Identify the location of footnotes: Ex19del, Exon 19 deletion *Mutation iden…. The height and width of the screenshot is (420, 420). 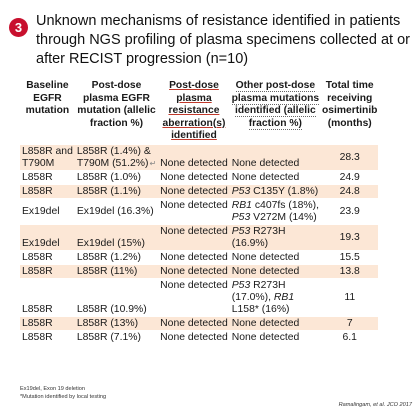
(63, 393).